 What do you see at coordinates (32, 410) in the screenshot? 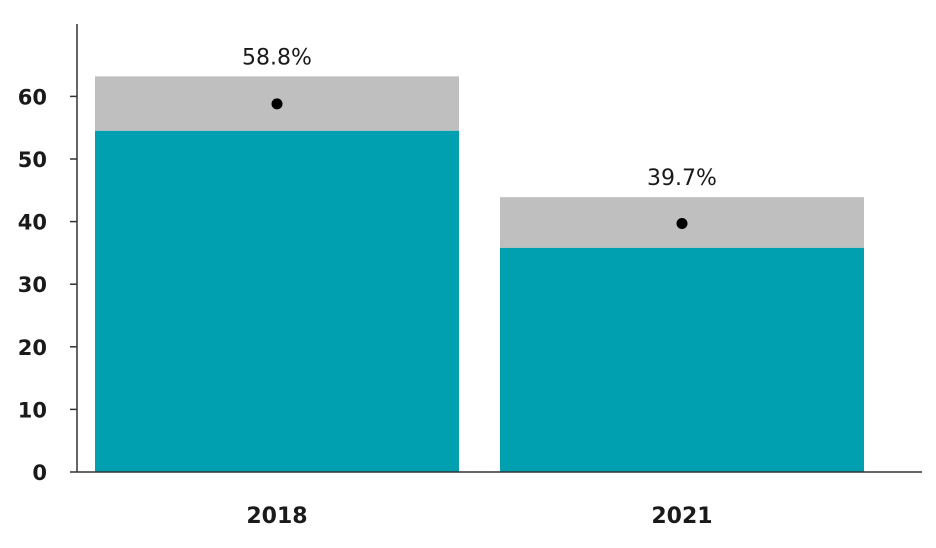
I see `y-tick-label-10: 10` at bounding box center [32, 410].